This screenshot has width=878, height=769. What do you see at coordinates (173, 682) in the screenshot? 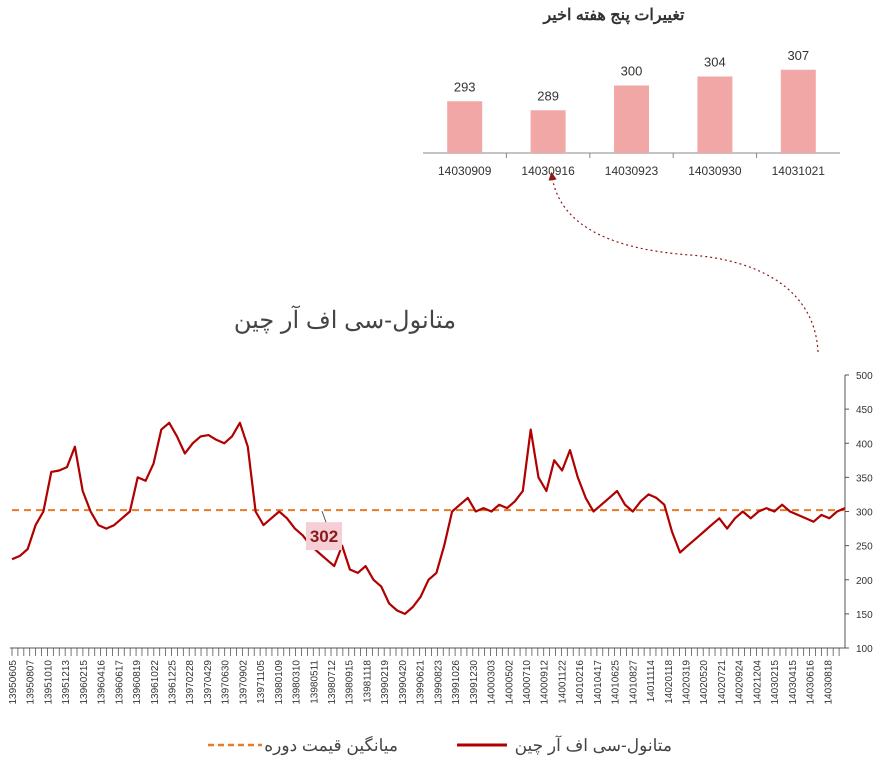
I see `x-tick-label: 13961225` at bounding box center [173, 682].